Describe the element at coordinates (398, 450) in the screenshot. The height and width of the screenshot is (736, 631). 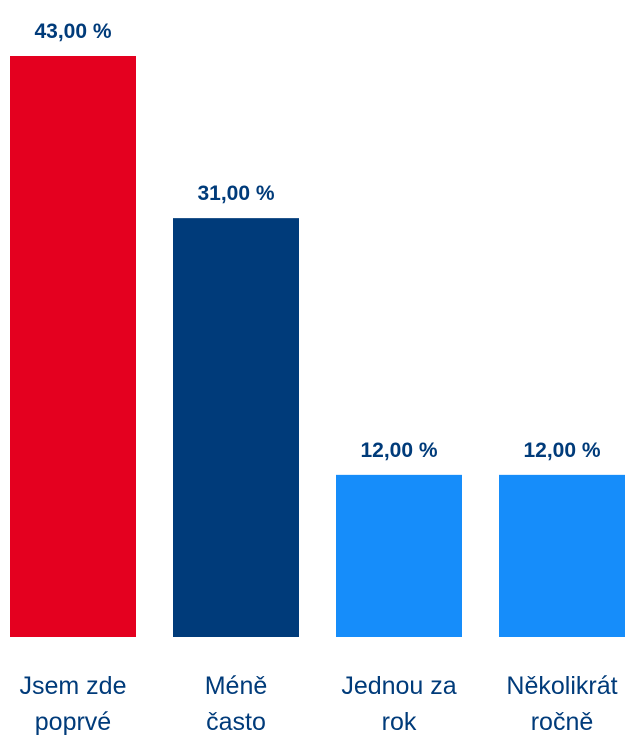
I see `value-label-2: 12,00 %` at that location.